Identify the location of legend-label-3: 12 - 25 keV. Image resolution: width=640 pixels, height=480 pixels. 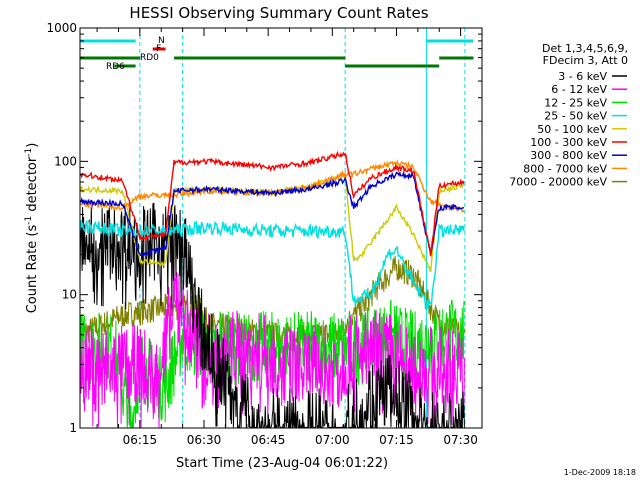
(575, 102).